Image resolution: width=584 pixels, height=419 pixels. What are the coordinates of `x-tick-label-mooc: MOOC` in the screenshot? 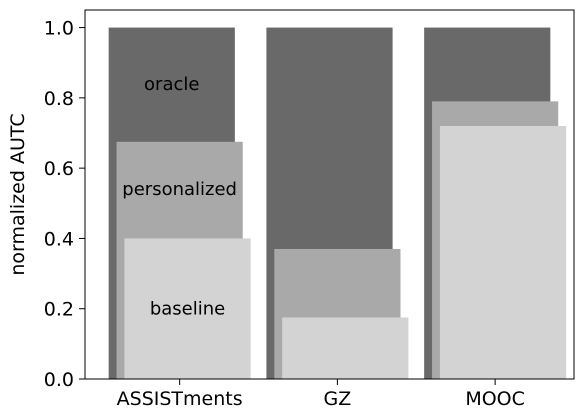 It's located at (495, 399).